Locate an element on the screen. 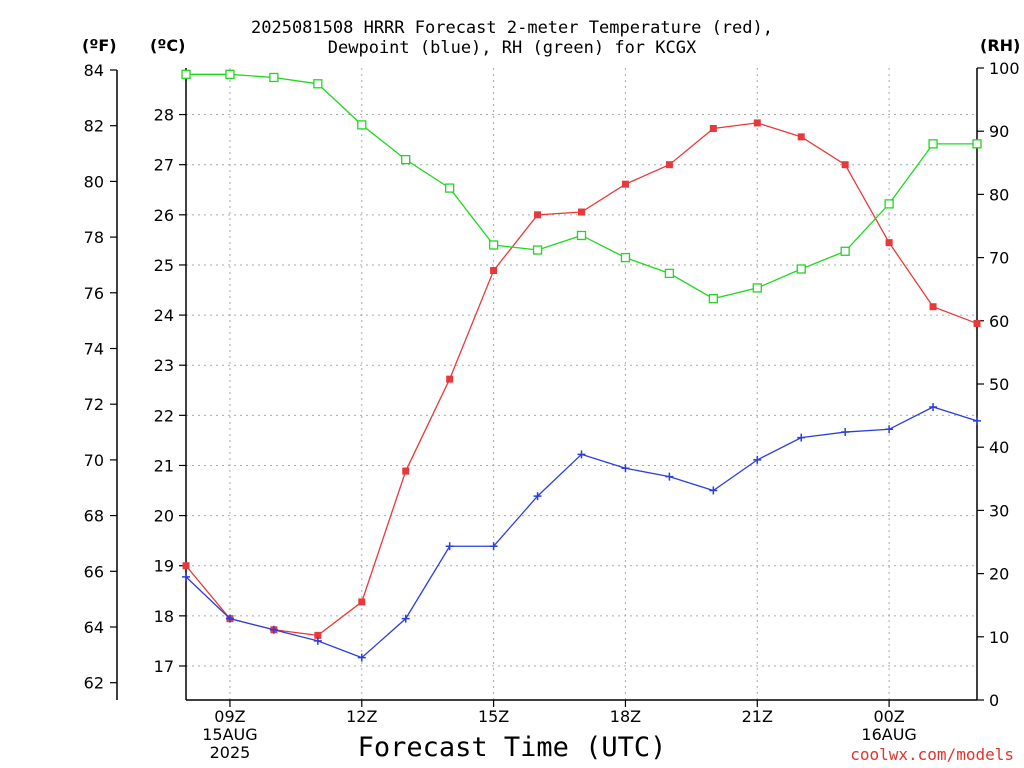 Image resolution: width=1024 pixels, height=768 pixels. fahrenheit-tick-label: 82 is located at coordinates (94, 126).